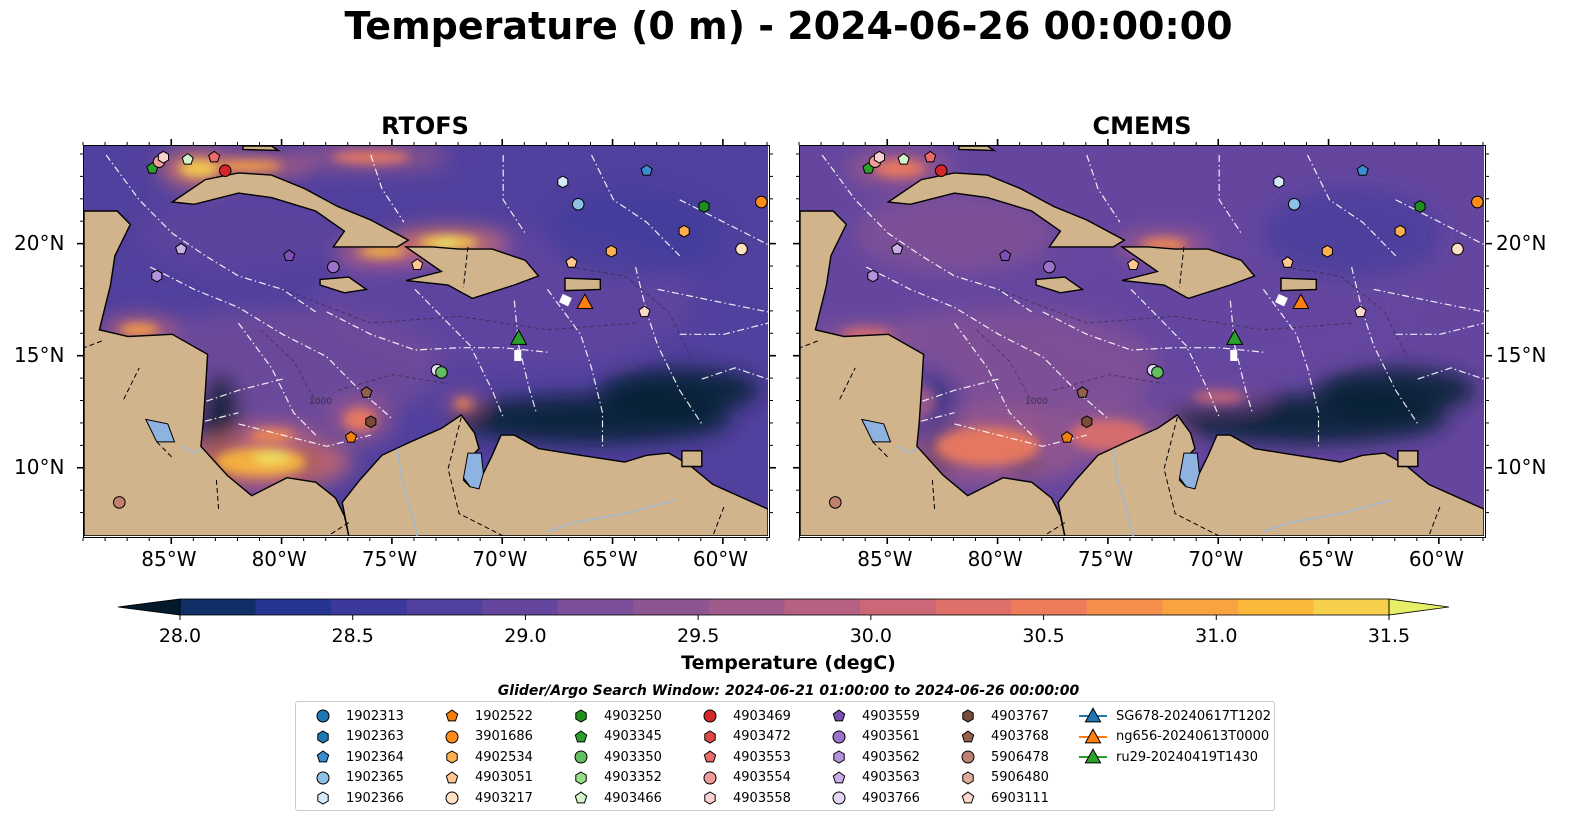  What do you see at coordinates (891, 798) in the screenshot?
I see `legend-label: 4903766` at bounding box center [891, 798].